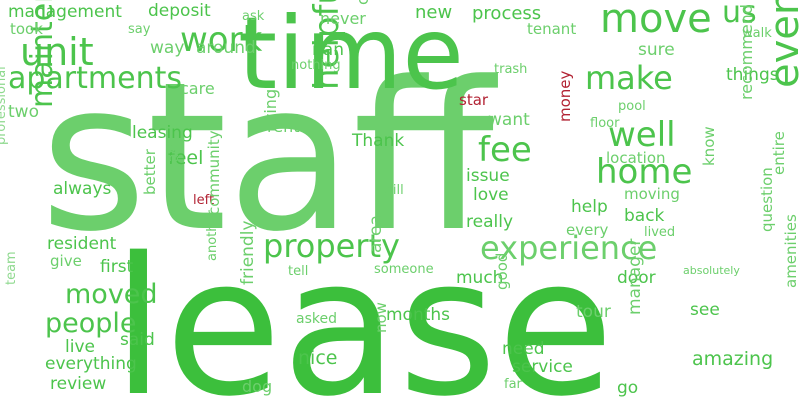  What do you see at coordinates (78, 384) in the screenshot?
I see `word-review: review` at bounding box center [78, 384].